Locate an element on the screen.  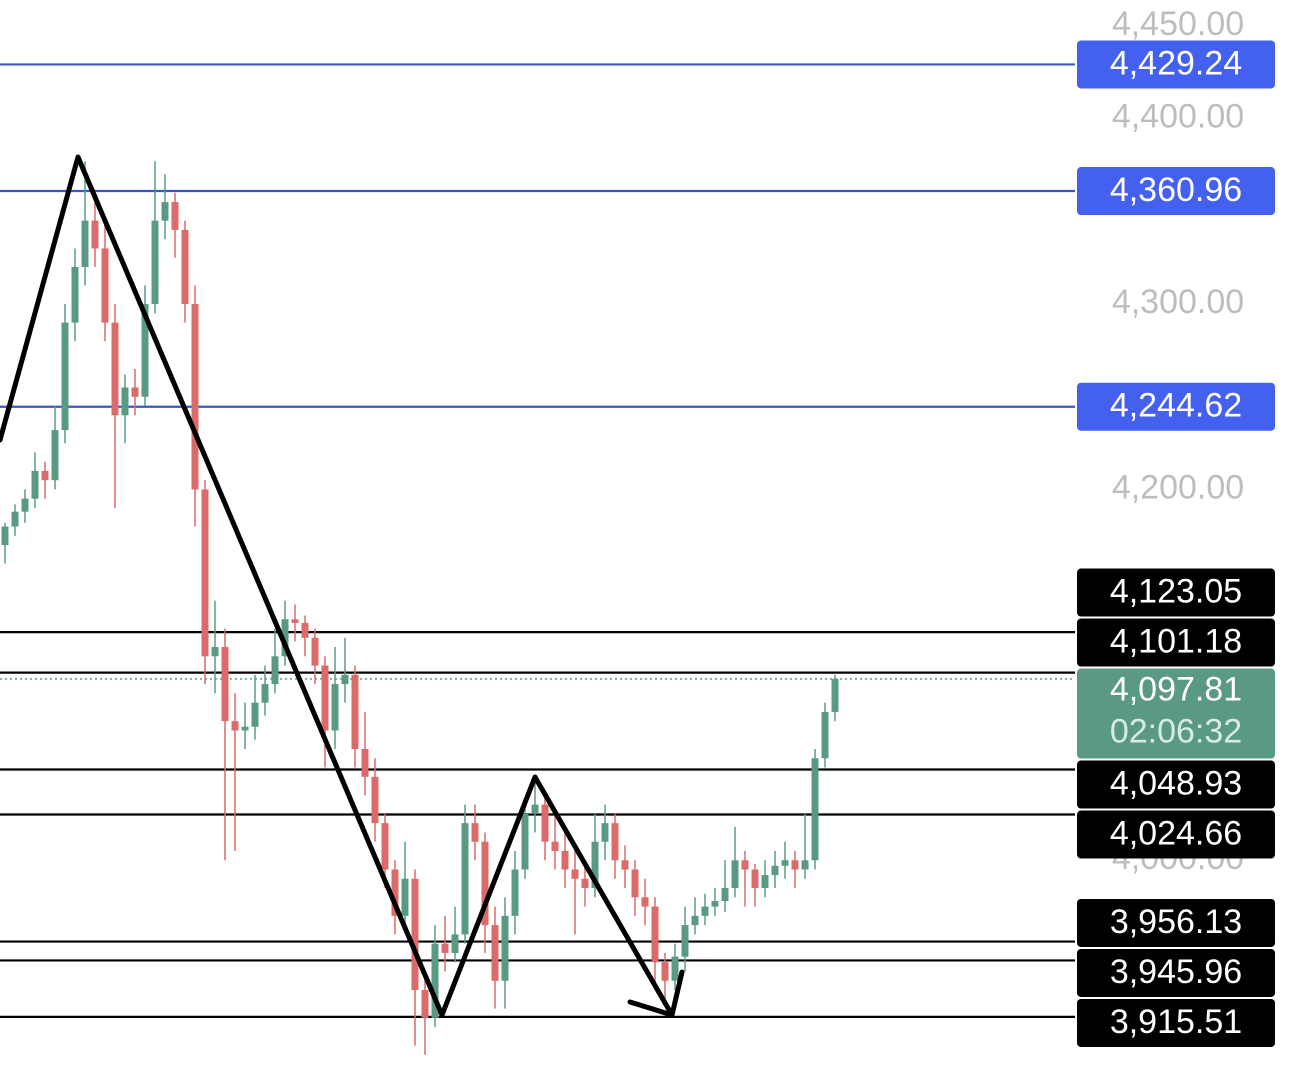
level-label: 4,101.18 is located at coordinates (1176, 642).